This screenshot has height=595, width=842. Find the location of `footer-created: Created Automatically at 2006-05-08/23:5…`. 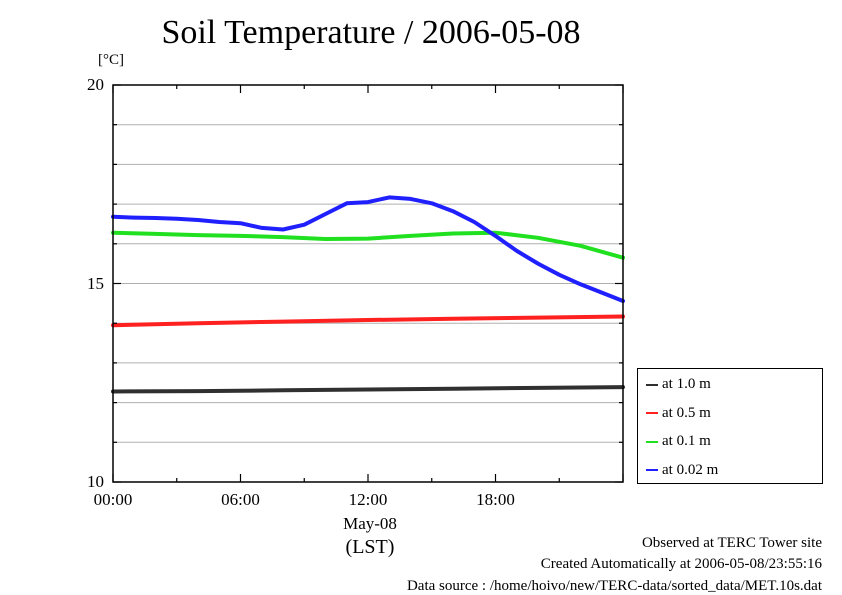

footer-created: Created Automatically at 2006-05-08/23:5… is located at coordinates (681, 564).